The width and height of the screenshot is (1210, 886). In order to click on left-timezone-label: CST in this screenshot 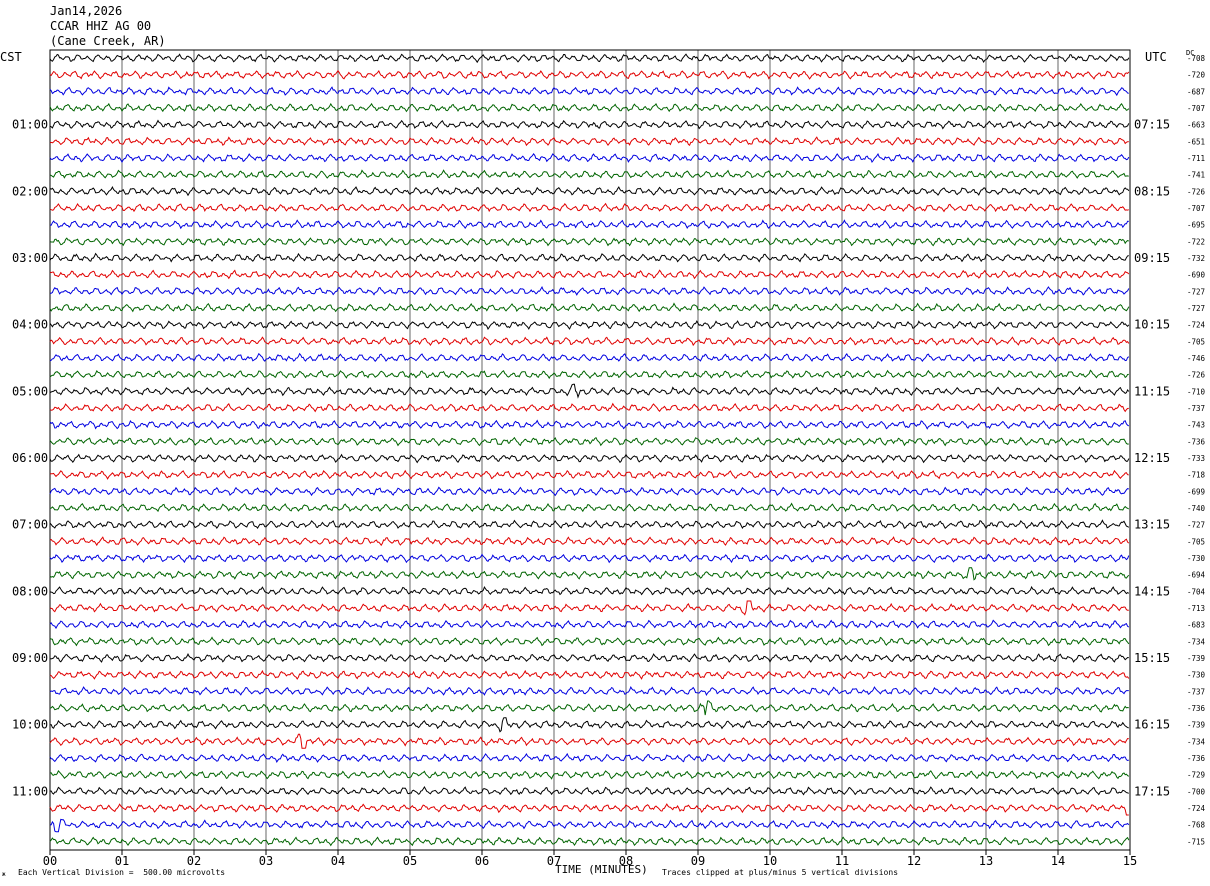, I will do `click(11, 57)`.